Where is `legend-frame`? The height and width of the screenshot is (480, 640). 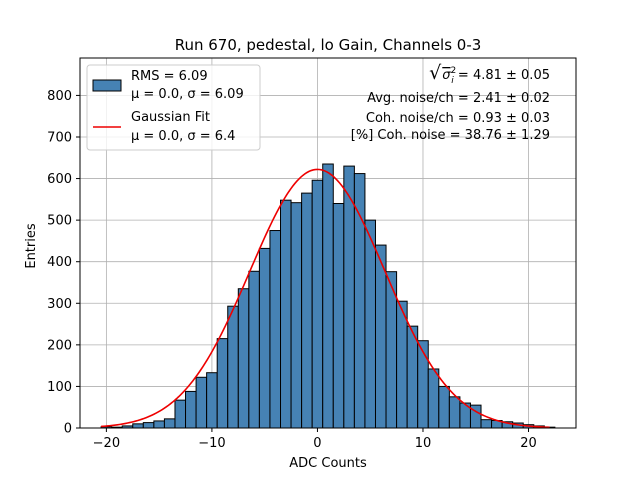 legend-frame is located at coordinates (173, 107).